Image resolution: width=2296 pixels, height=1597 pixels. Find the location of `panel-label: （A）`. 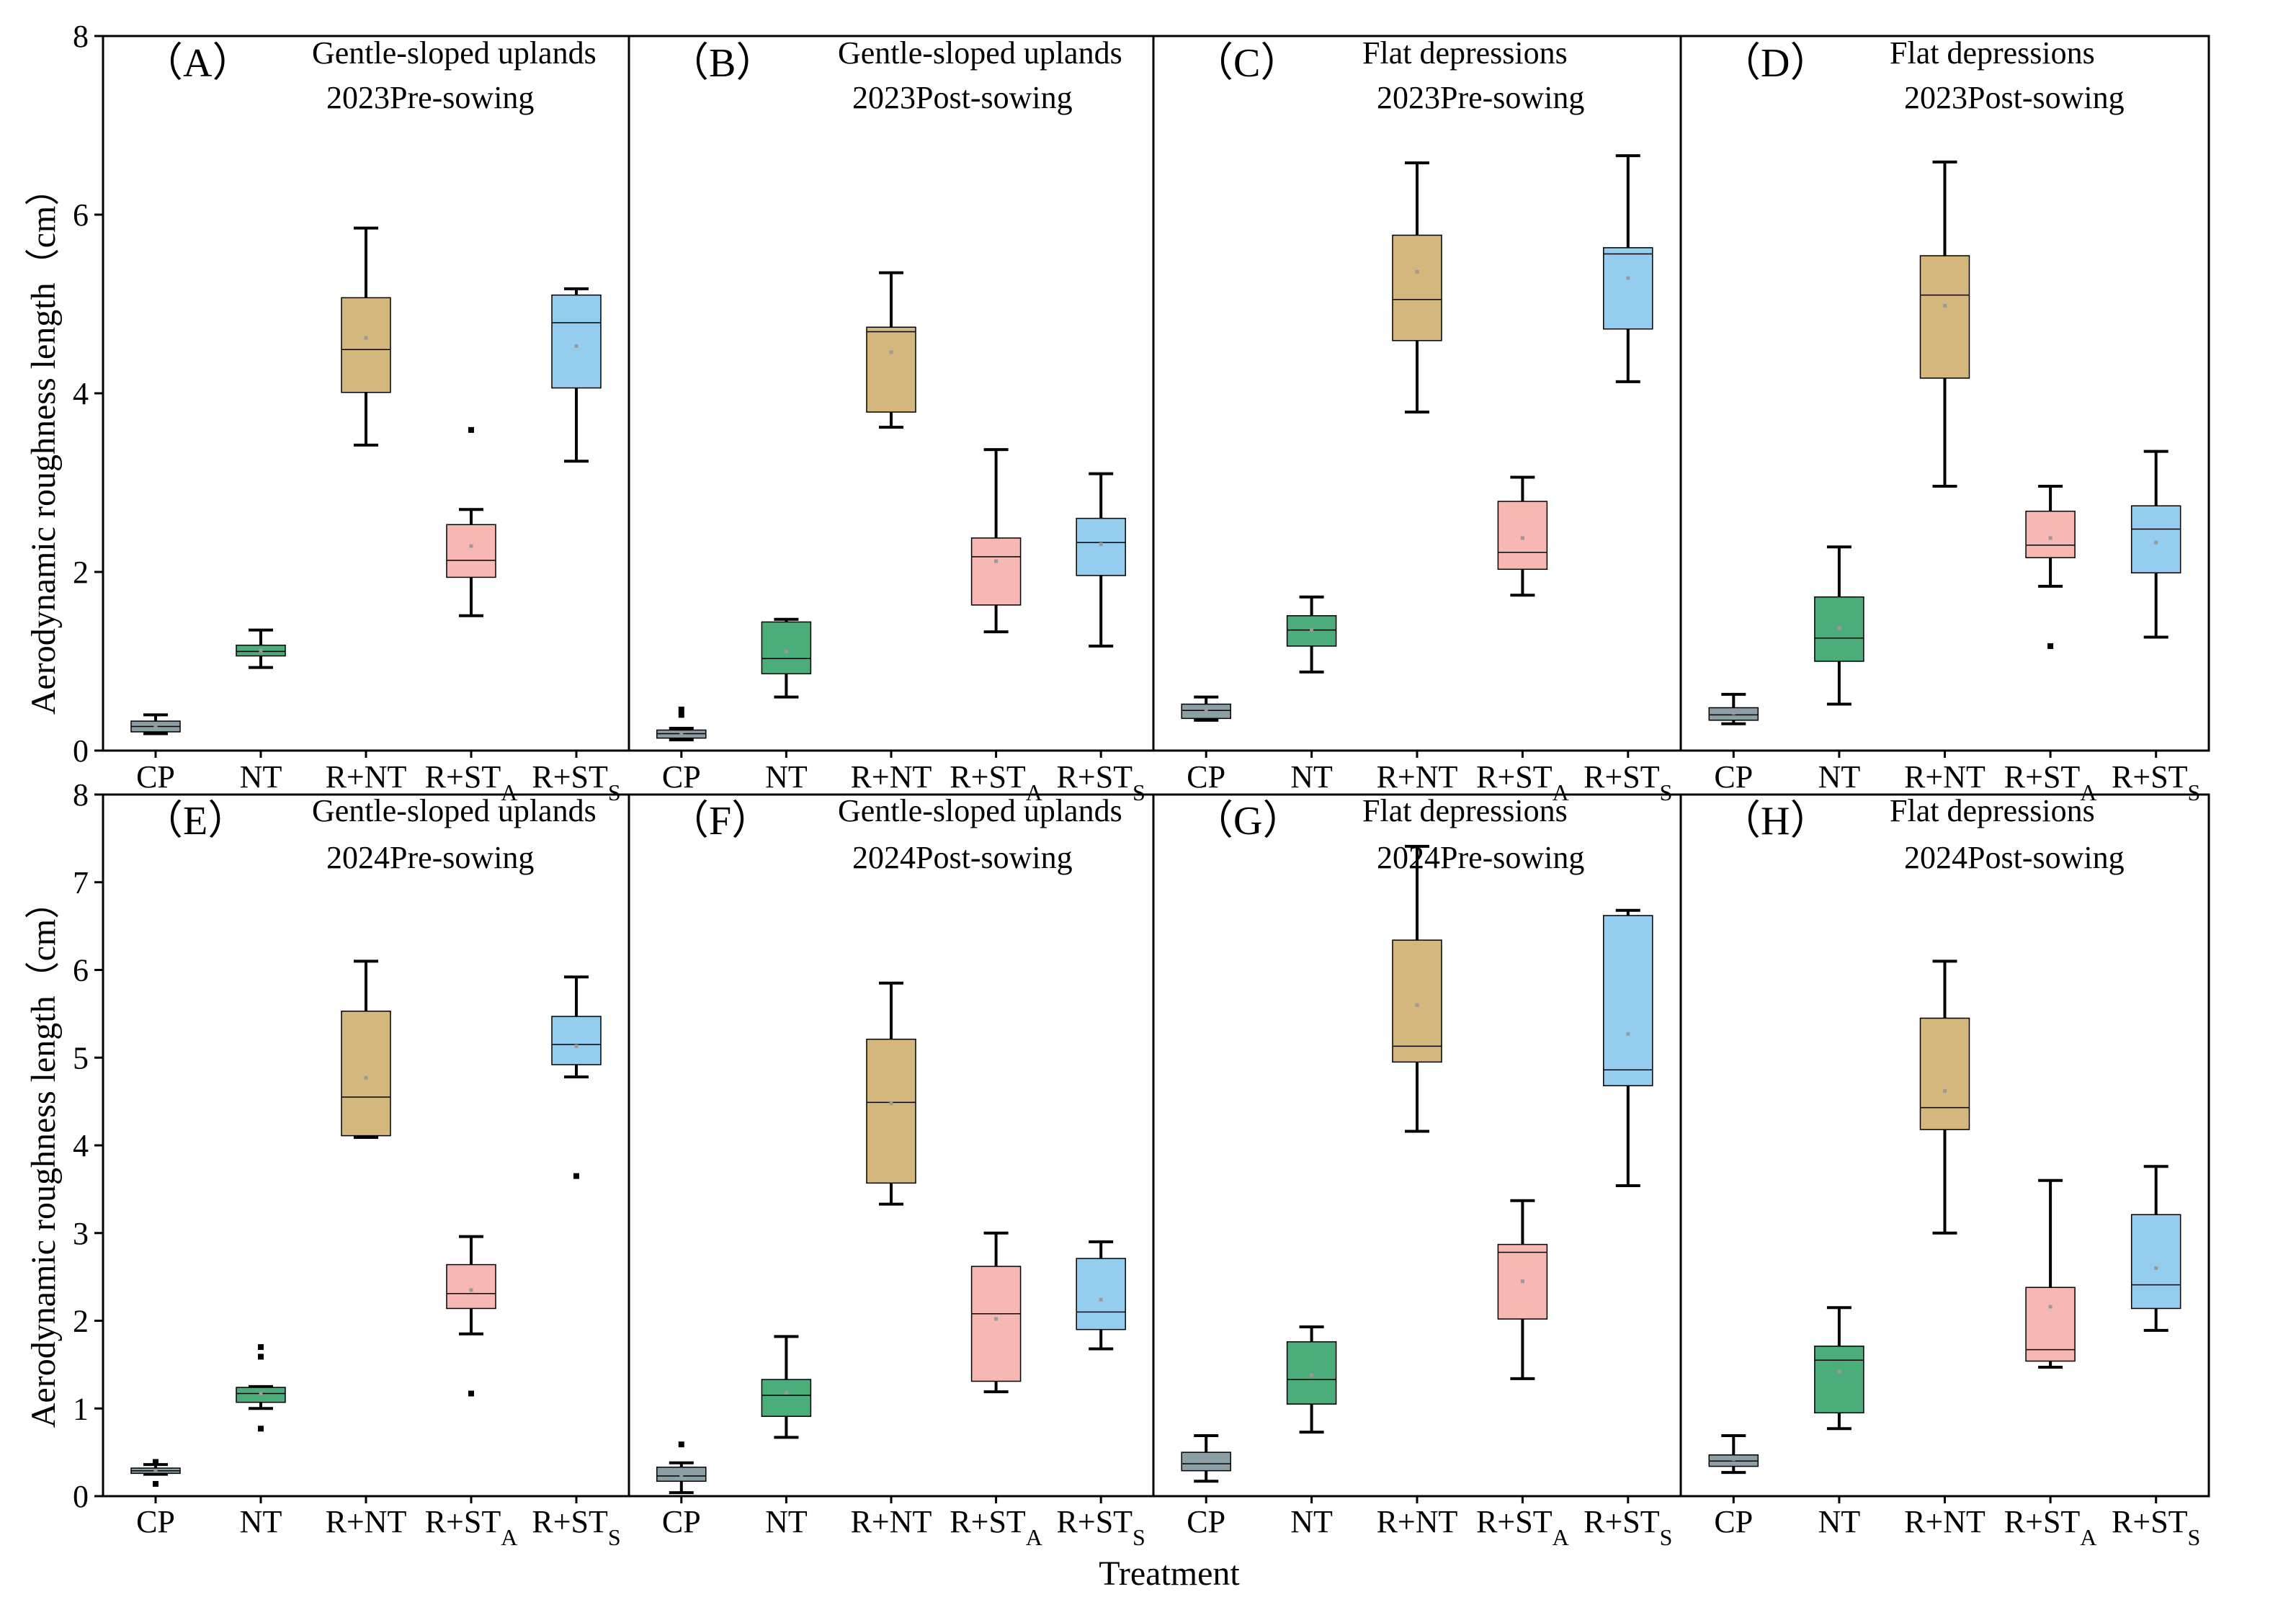

panel-label: （A） is located at coordinates (197, 64).